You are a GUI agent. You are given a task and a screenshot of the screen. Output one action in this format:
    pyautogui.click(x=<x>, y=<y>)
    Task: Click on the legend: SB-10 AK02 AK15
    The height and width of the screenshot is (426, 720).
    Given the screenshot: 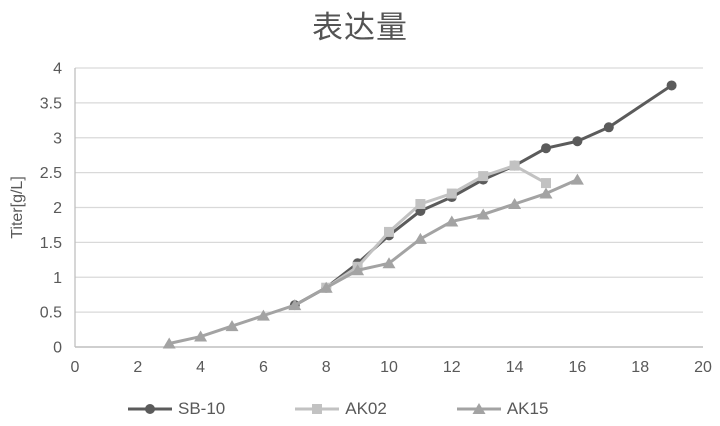 What is the action you would take?
    pyautogui.click(x=338, y=409)
    